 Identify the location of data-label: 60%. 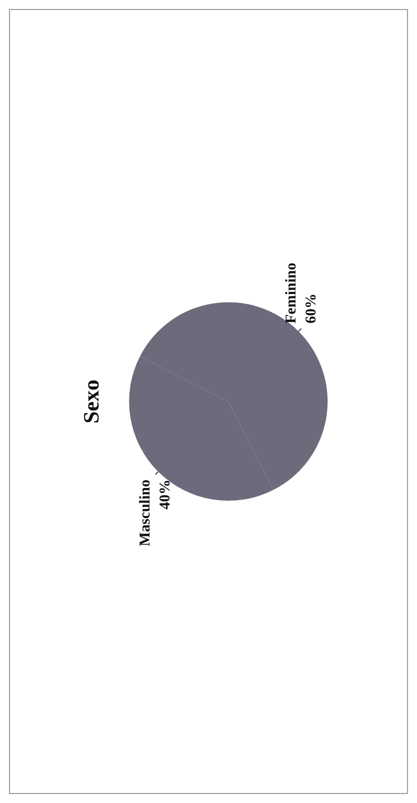
(311, 308).